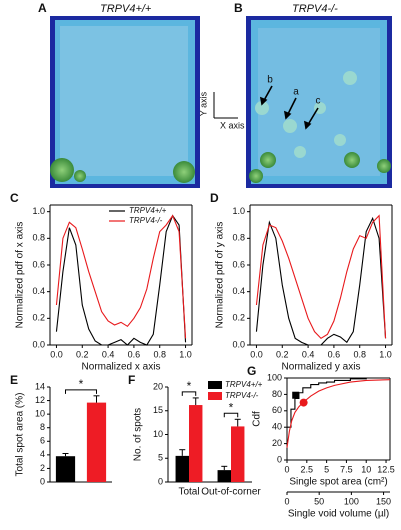 The width and height of the screenshot is (401, 530). Describe the element at coordinates (220, 275) in the screenshot. I see `y-axis-label: Normalized pdf of y axis` at that location.